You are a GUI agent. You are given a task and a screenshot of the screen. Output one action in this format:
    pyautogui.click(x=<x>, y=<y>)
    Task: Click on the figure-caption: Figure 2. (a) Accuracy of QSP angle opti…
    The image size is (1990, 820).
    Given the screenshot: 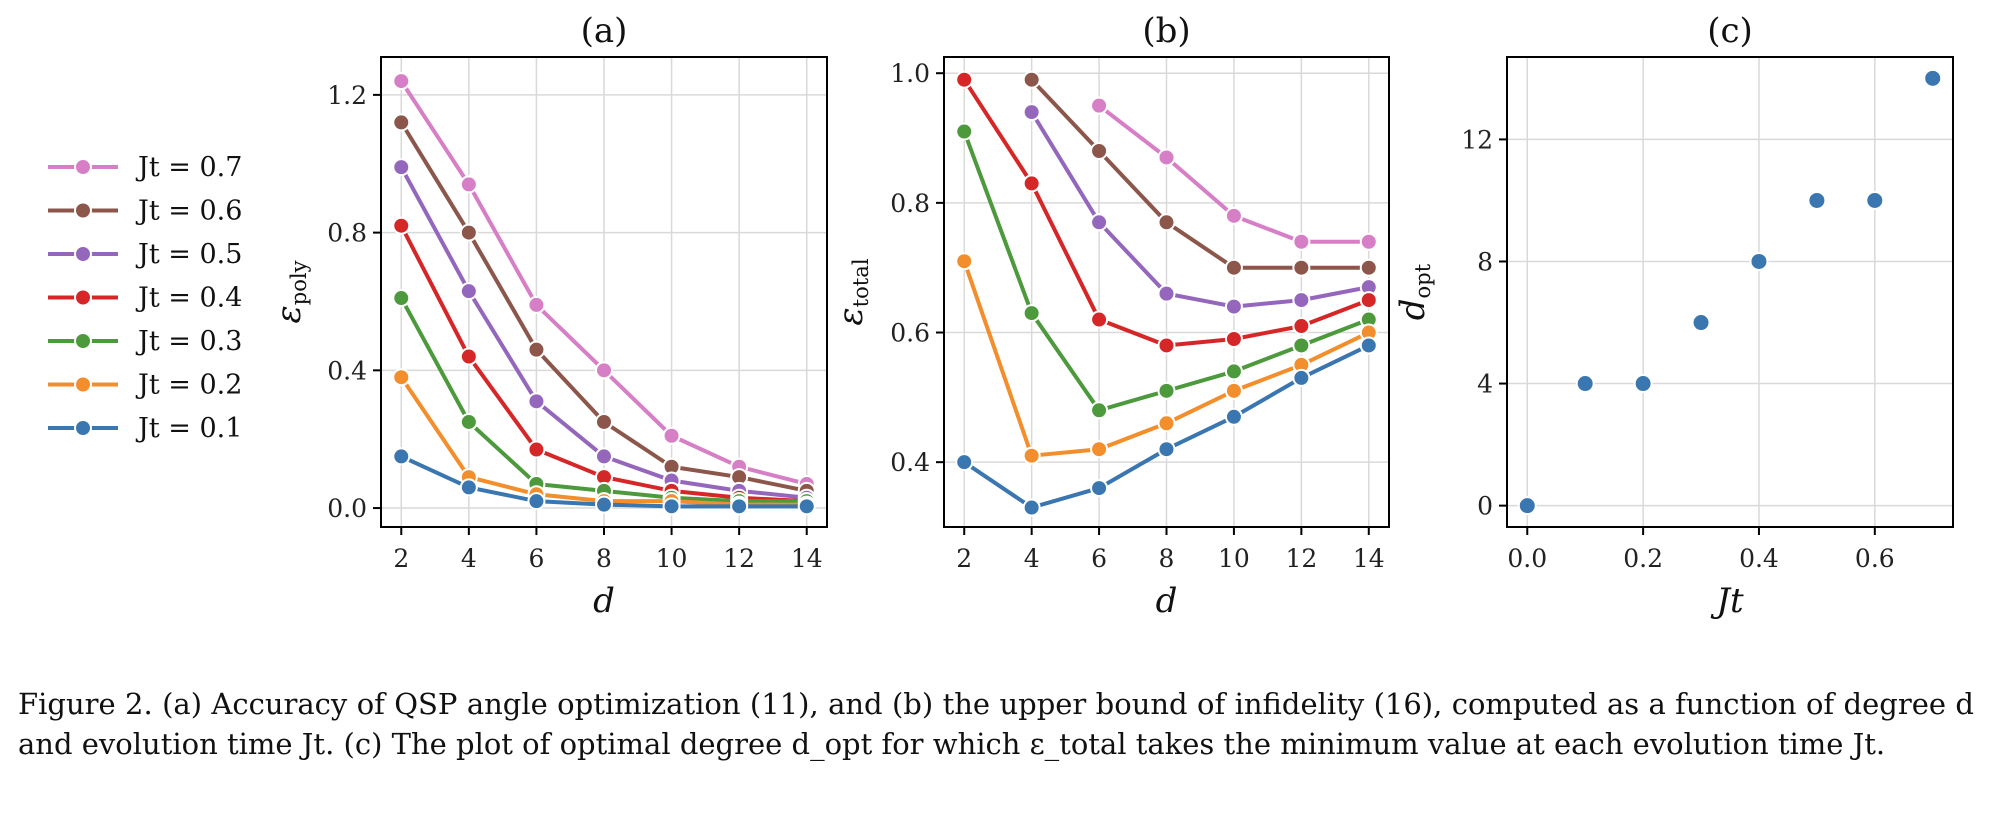 What is the action you would take?
    pyautogui.click(x=996, y=724)
    